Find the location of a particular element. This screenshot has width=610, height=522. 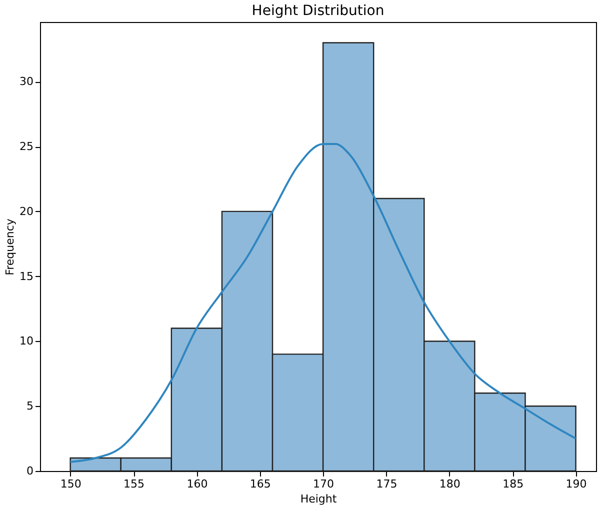

x-tick-label: 165 is located at coordinates (260, 484).